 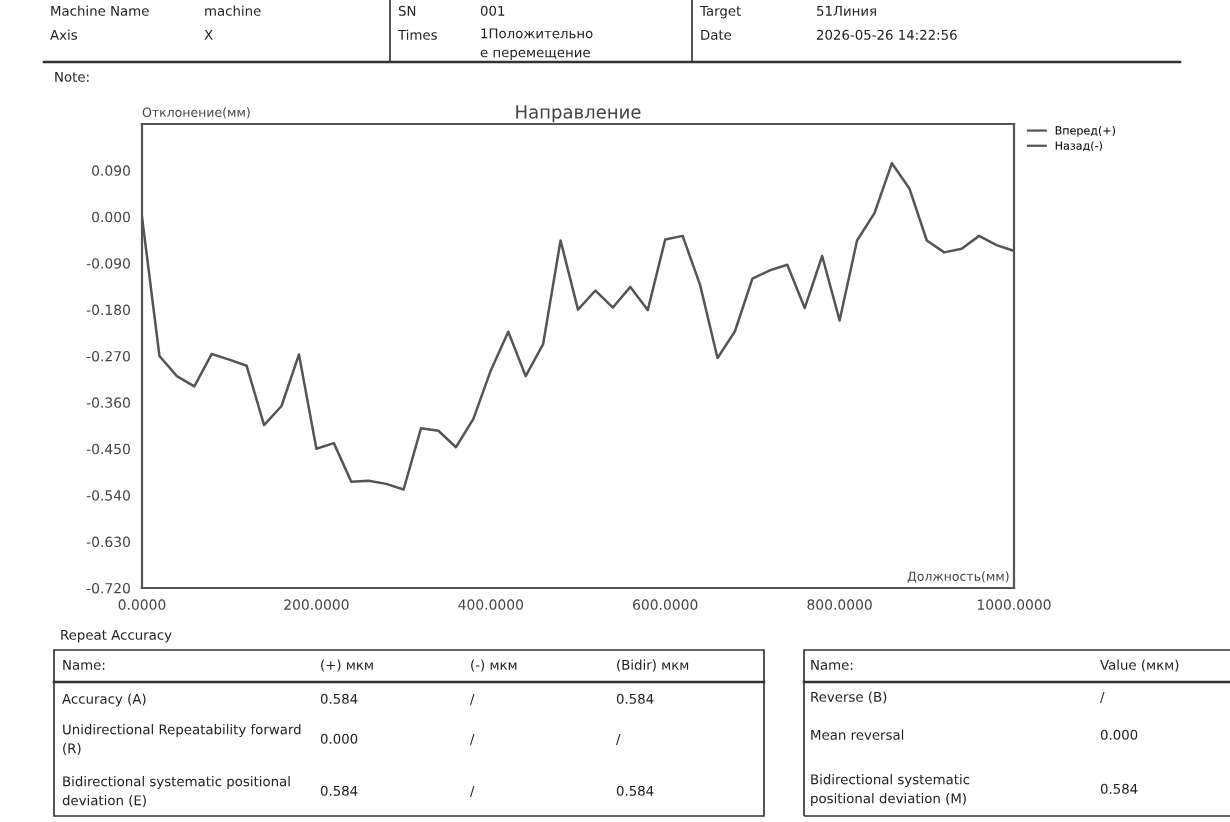 I want to click on chart-title: Направление, so click(x=578, y=114).